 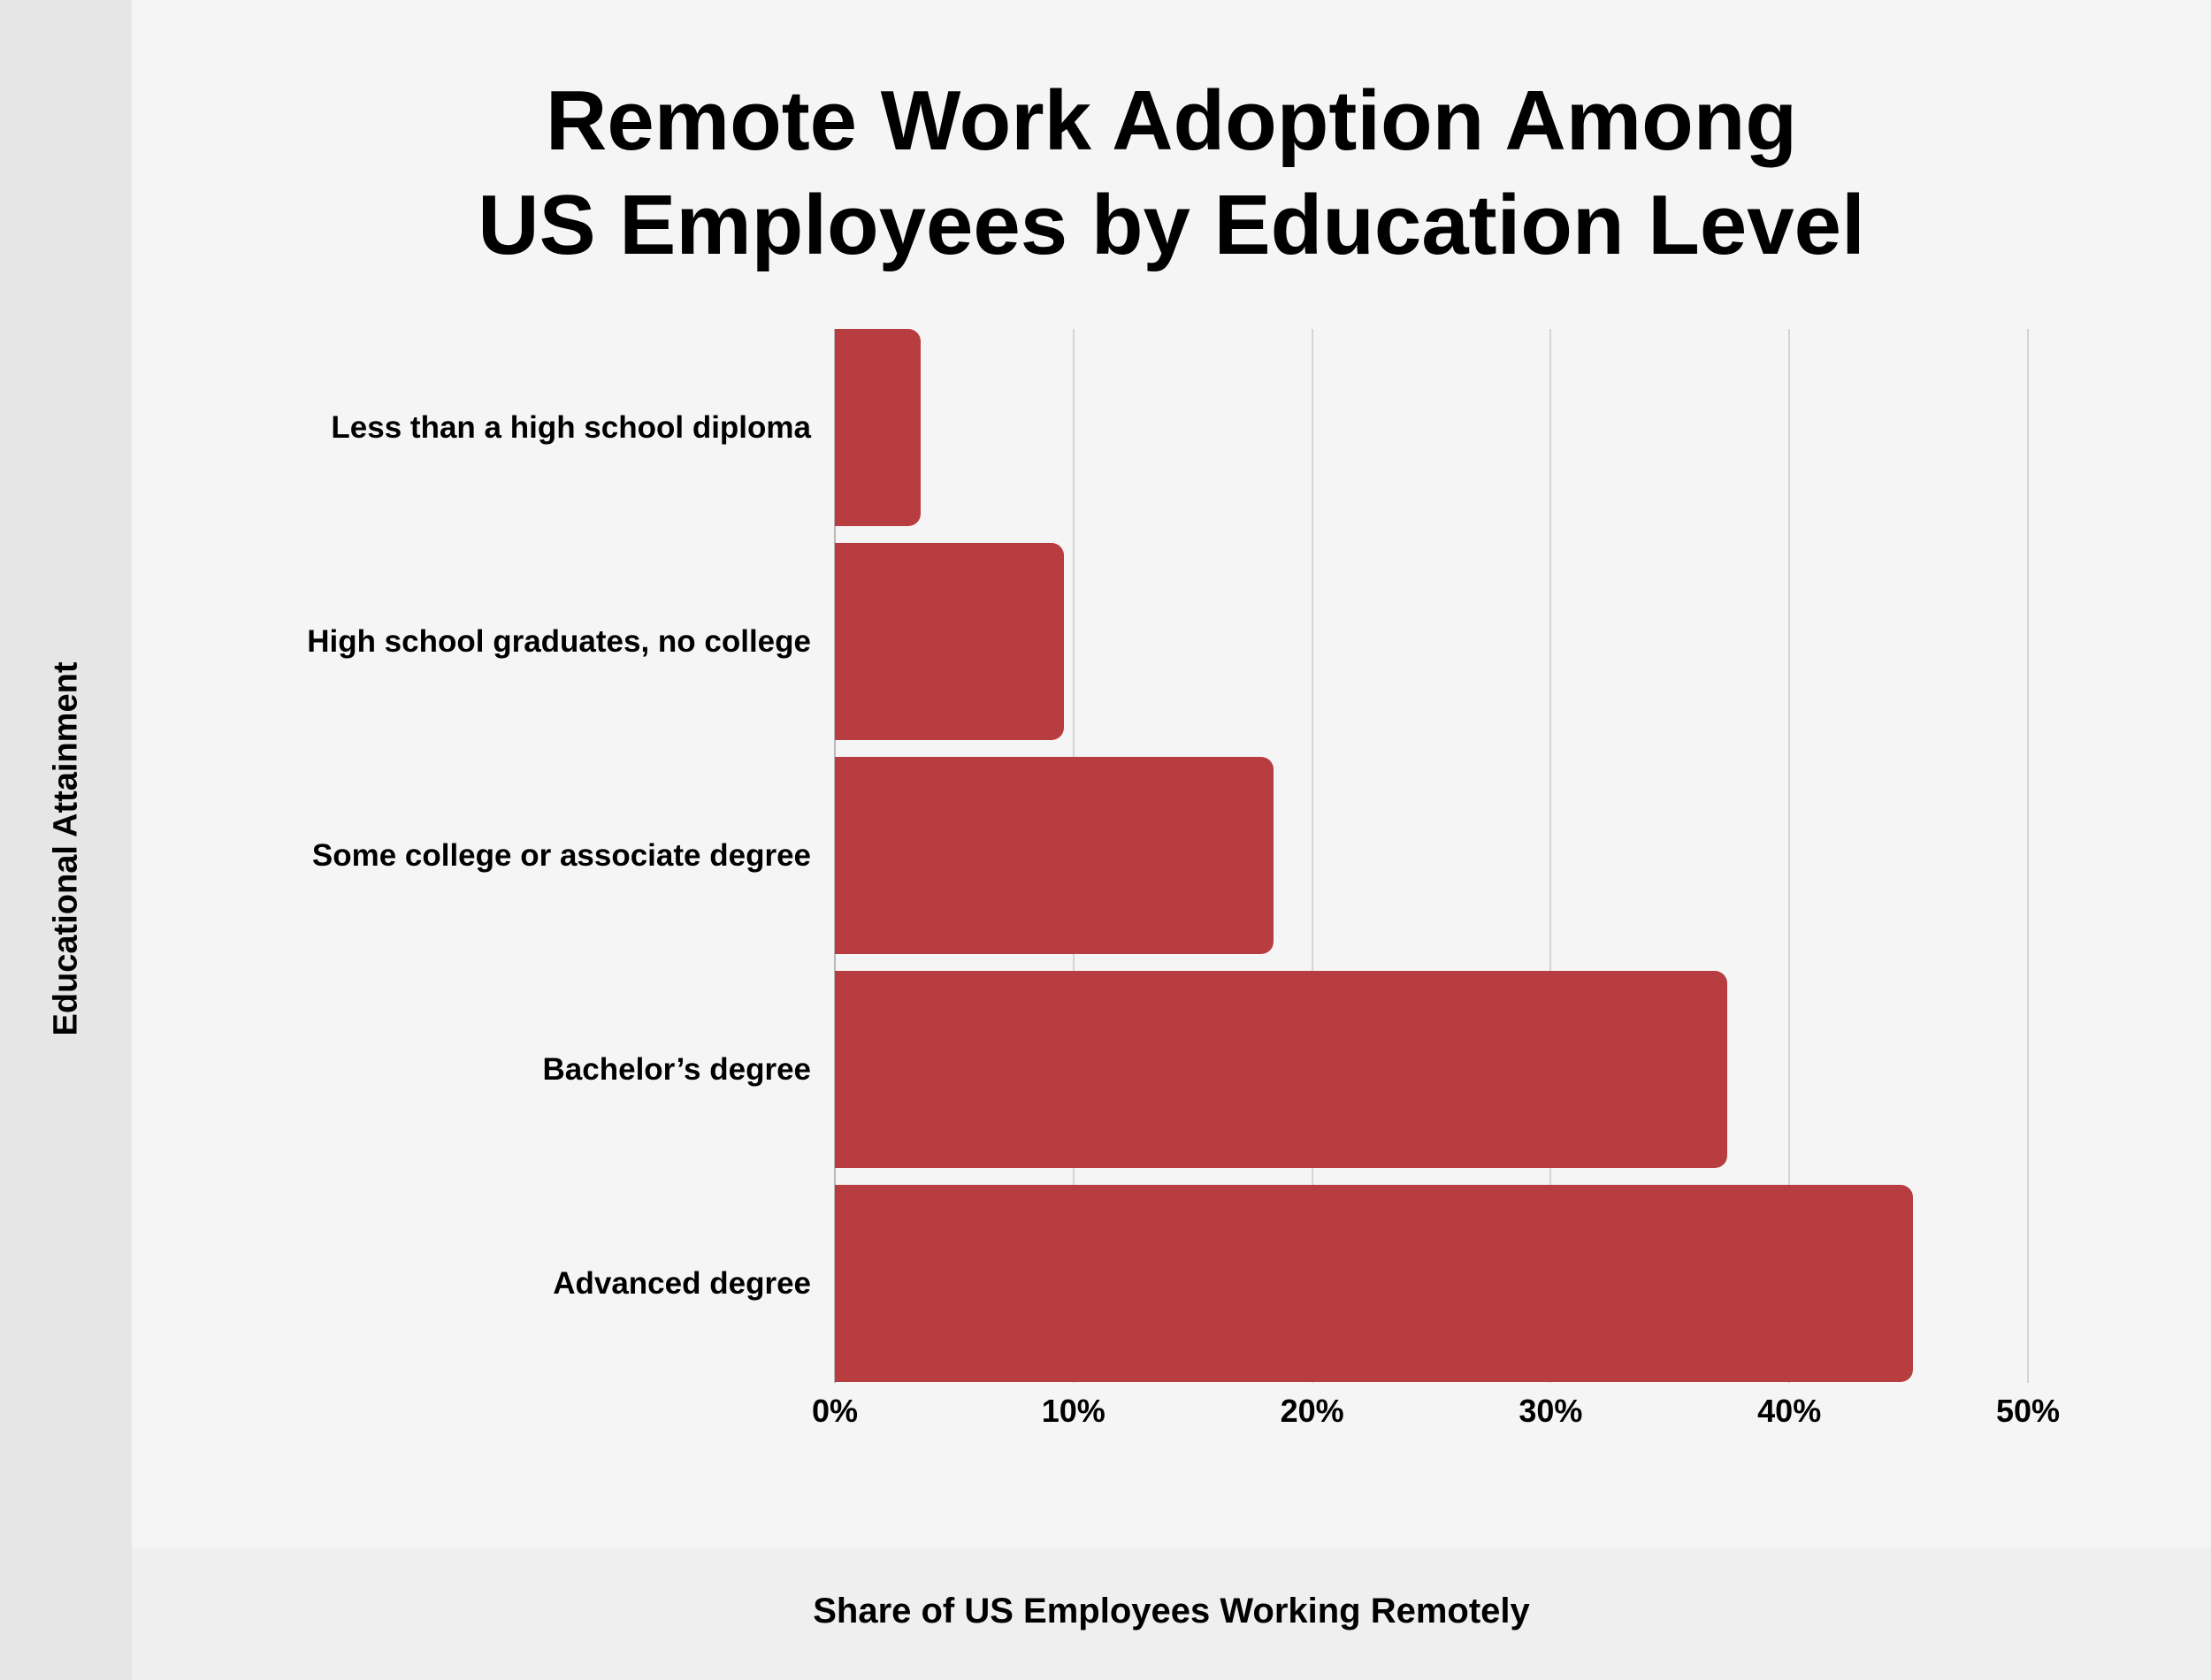 What do you see at coordinates (559, 641) in the screenshot?
I see `category-label: High school graduates, no college` at bounding box center [559, 641].